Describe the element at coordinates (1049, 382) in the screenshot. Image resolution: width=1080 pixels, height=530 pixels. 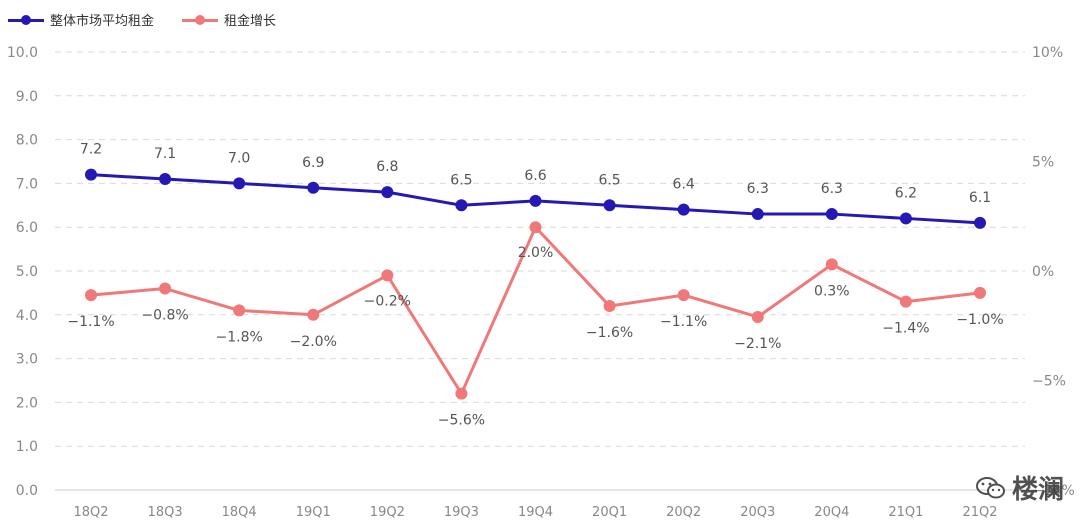
I see `y-right-tick-label: −5%` at that location.